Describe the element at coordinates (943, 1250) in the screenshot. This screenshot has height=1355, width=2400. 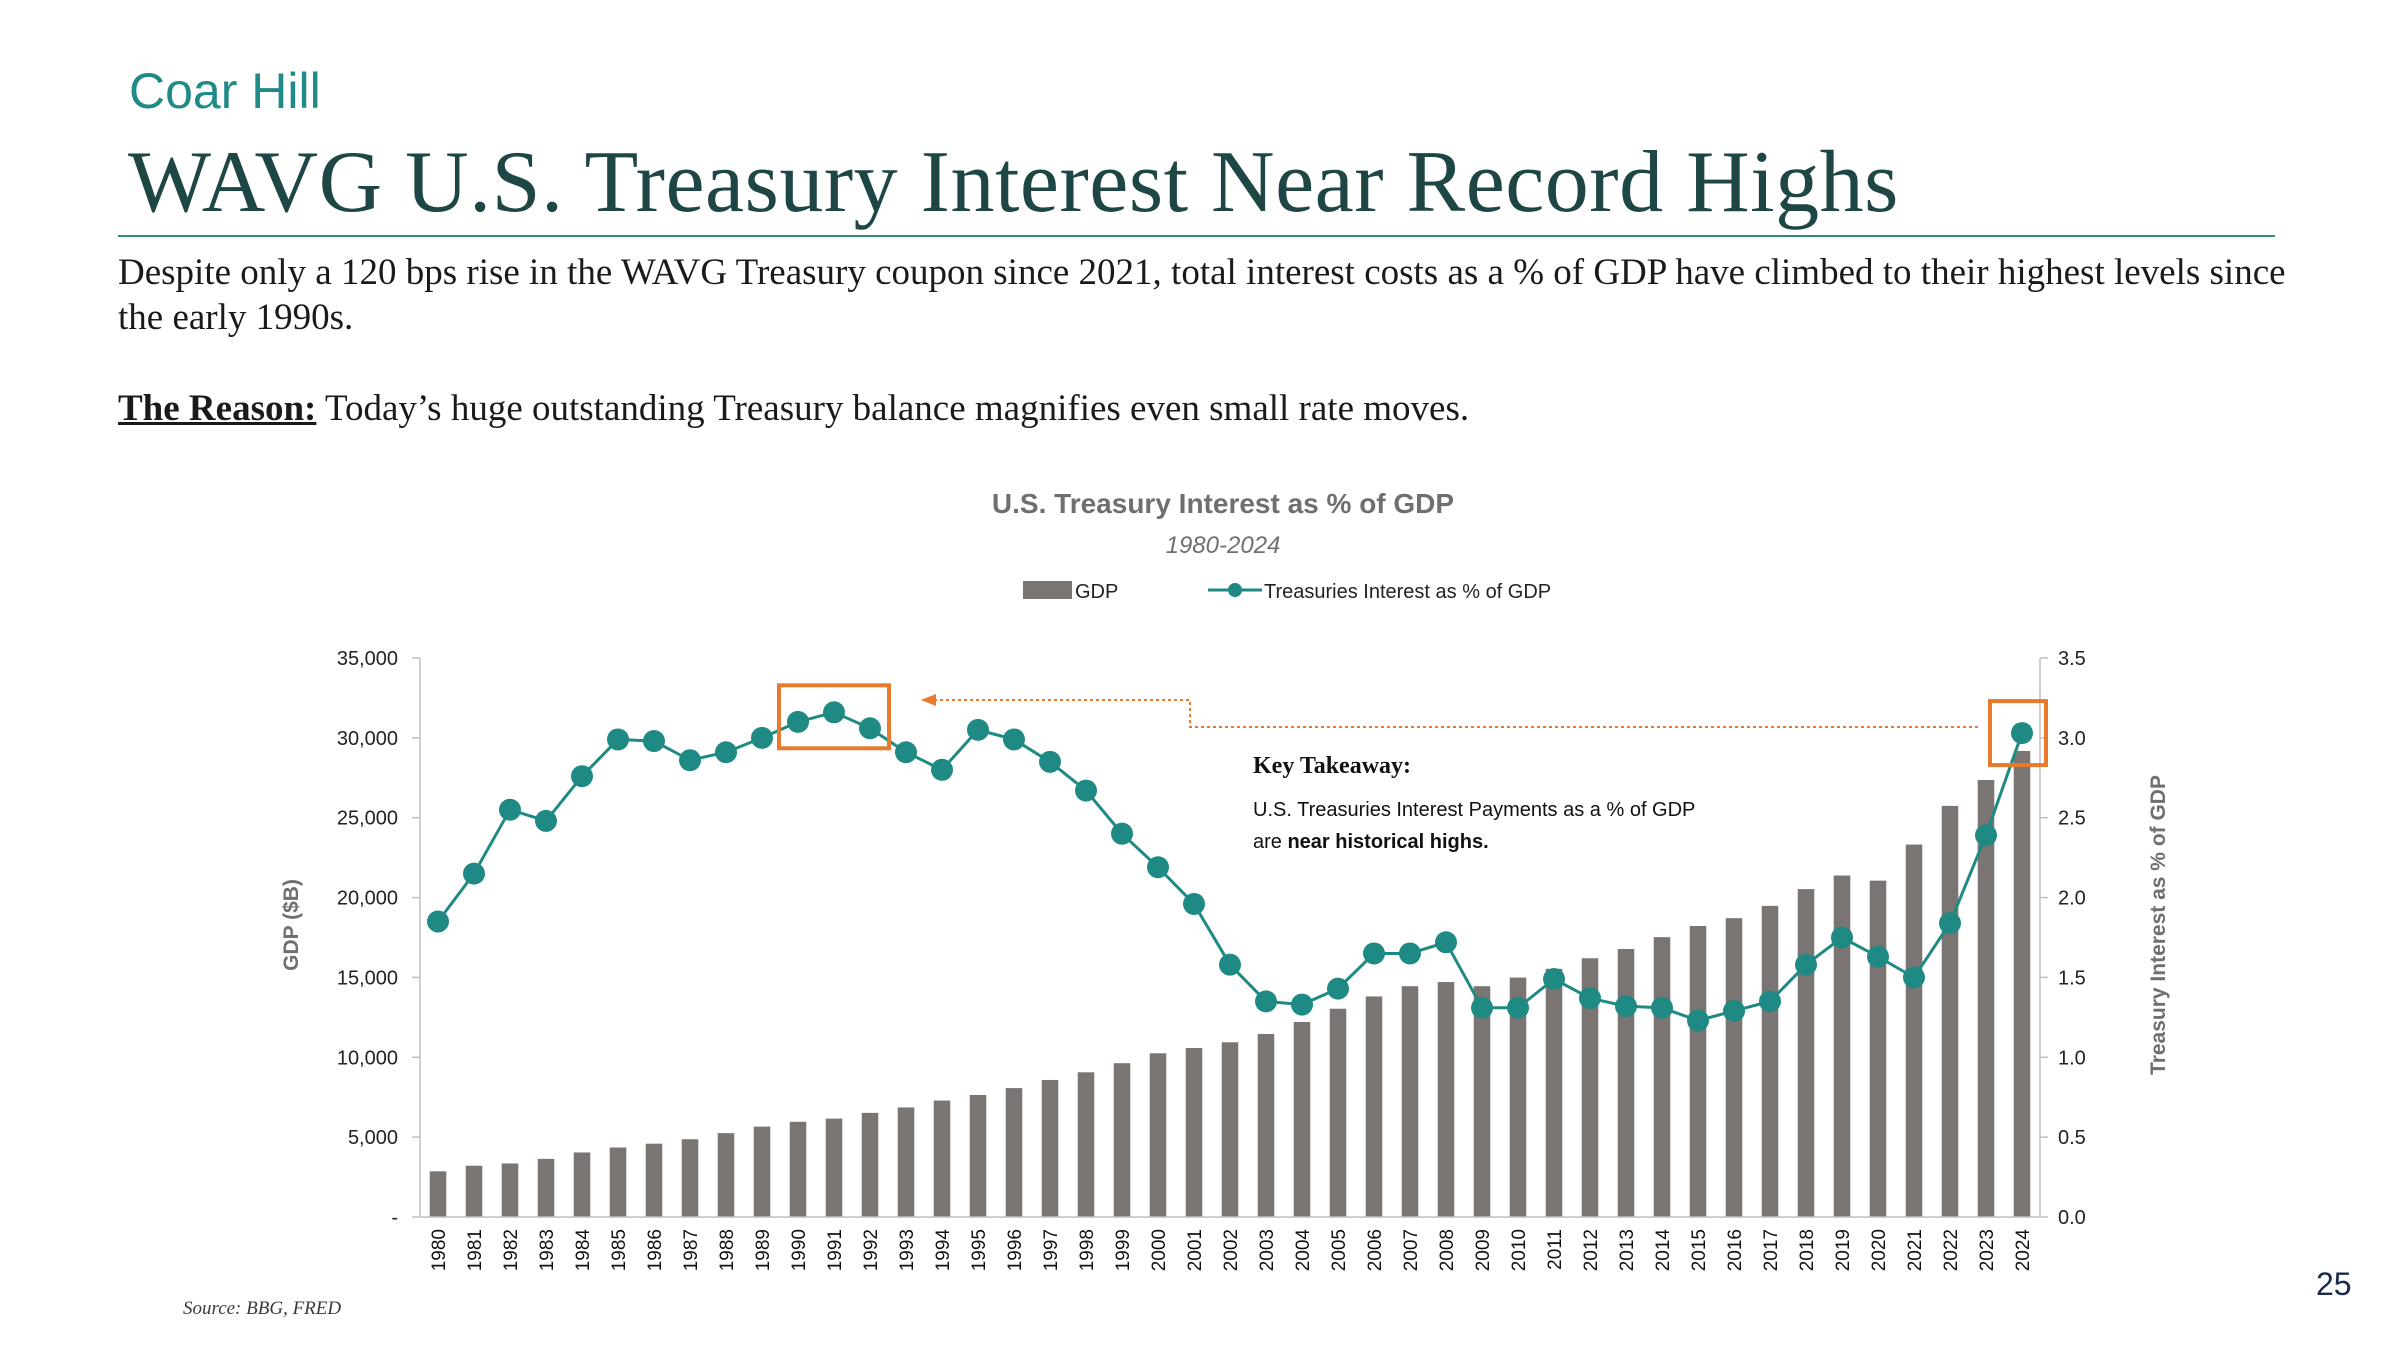
I see `x-axis-year-label: 1994` at that location.